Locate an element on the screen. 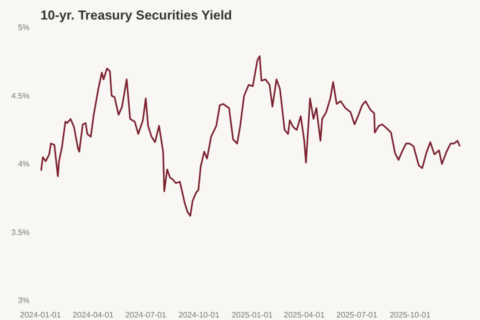 The image size is (480, 320). x-tick-label: 2024-01-01 is located at coordinates (41, 315).